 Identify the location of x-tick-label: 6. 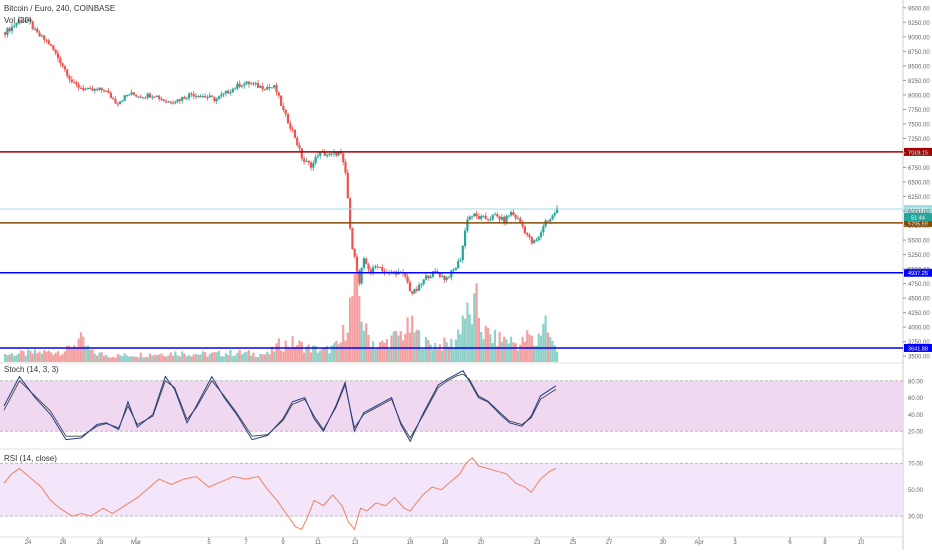
(790, 543).